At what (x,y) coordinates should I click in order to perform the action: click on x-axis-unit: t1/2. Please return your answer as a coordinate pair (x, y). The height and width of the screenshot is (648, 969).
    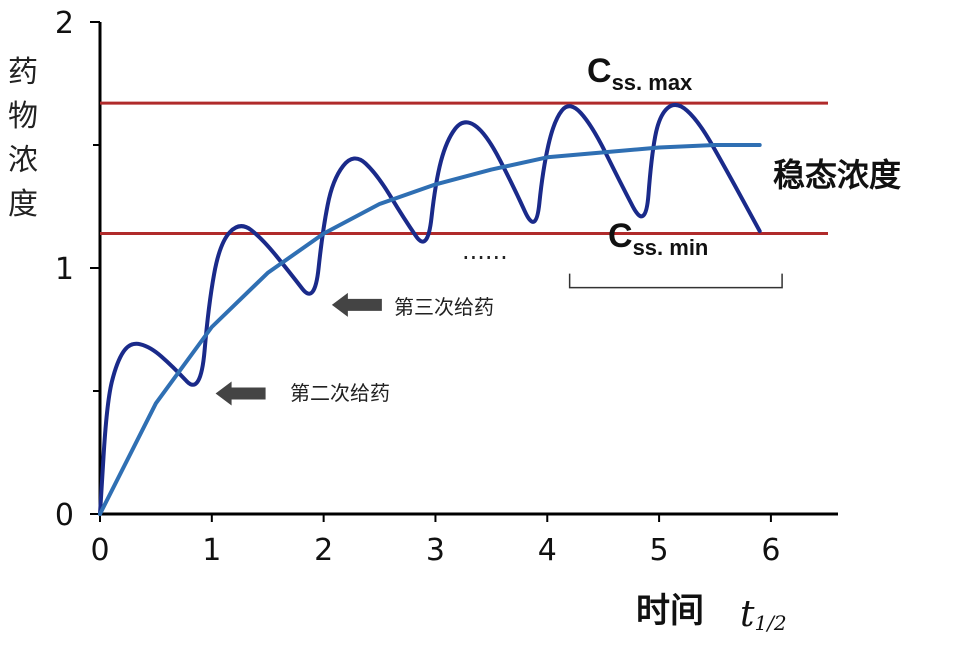
    Looking at the image, I should click on (763, 614).